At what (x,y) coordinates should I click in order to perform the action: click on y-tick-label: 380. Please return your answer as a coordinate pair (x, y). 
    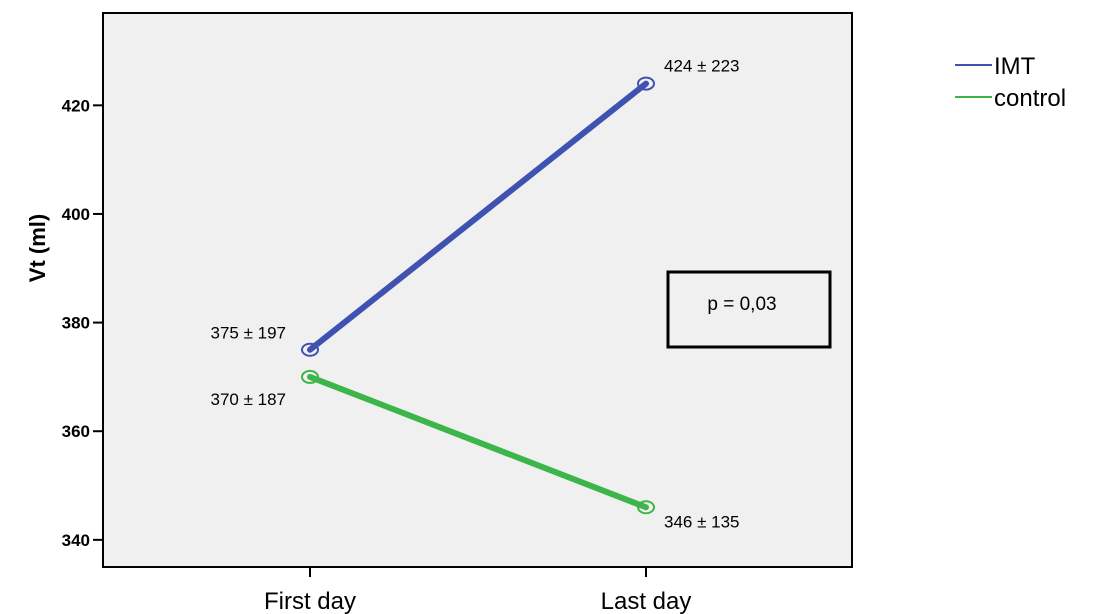
    Looking at the image, I should click on (76, 323).